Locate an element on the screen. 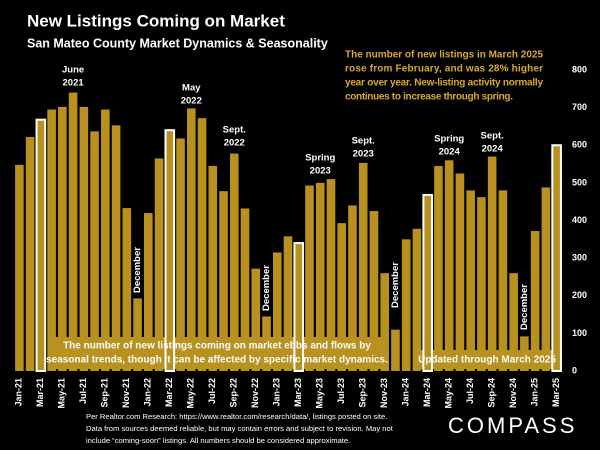 The width and height of the screenshot is (600, 450). x-tick-label: Sep-21 is located at coordinates (105, 393).